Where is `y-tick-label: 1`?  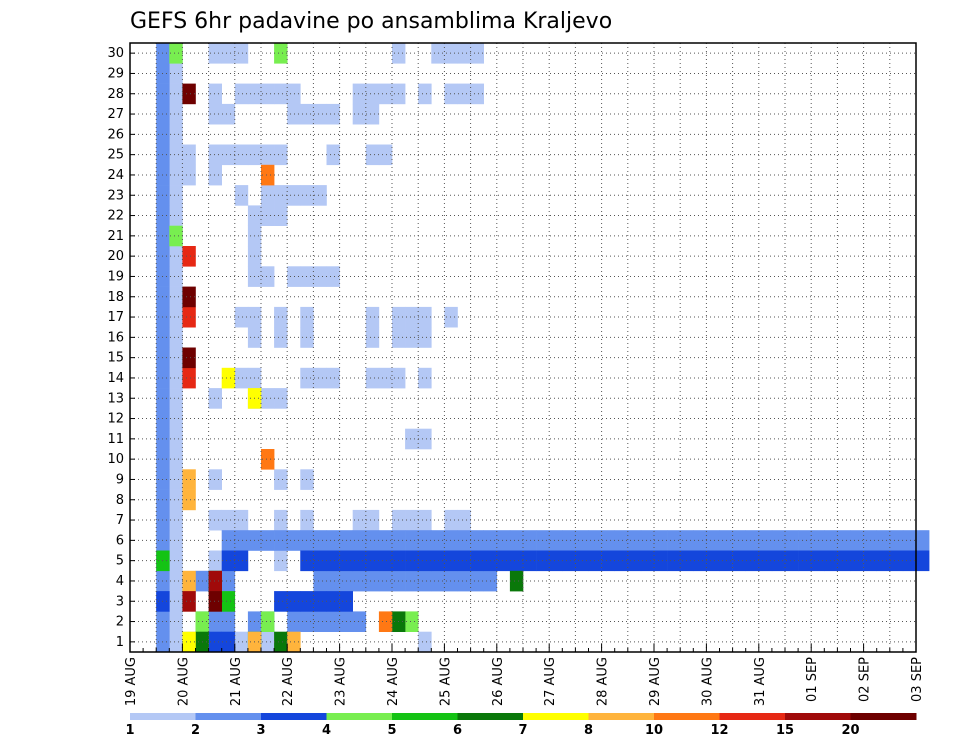
y-tick-label: 1 is located at coordinates (120, 642).